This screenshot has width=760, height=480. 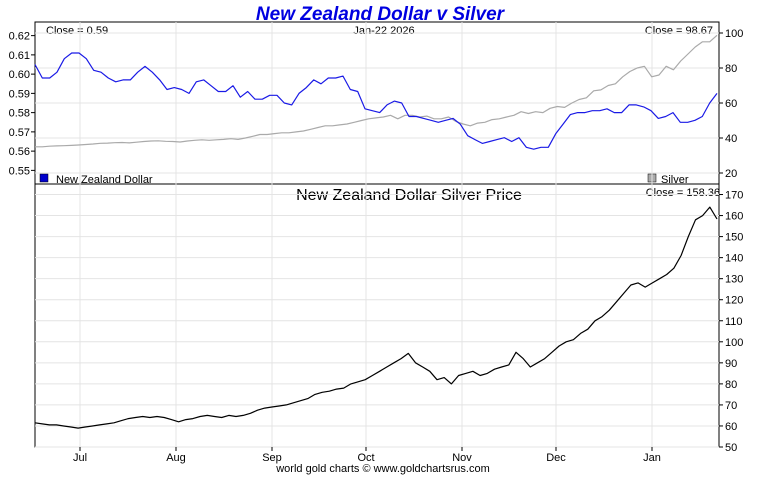 What do you see at coordinates (409, 195) in the screenshot?
I see `bottom-chart-title: New Zealand Dollar Silver Price` at bounding box center [409, 195].